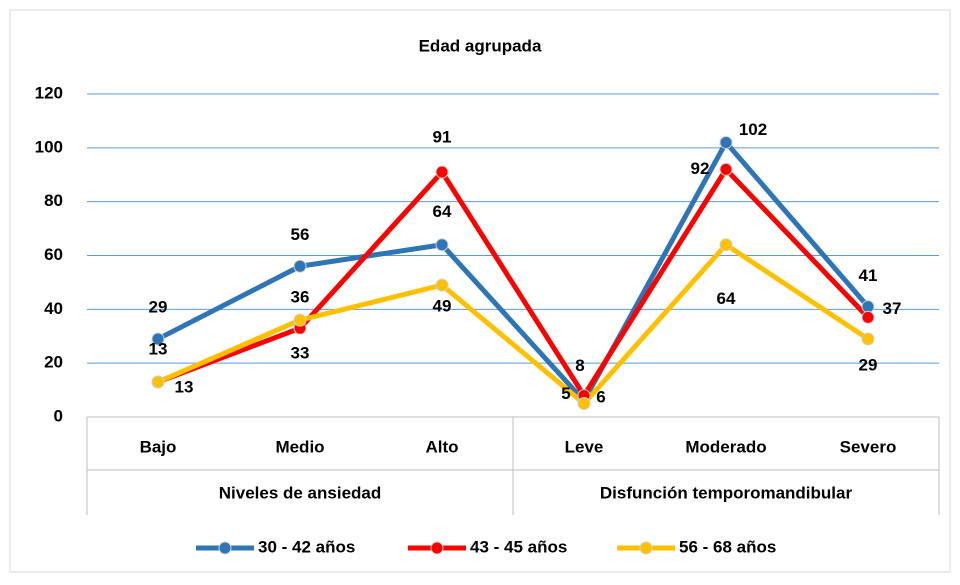 The width and height of the screenshot is (960, 585). I want to click on x-tick-label: Bajo, so click(158, 446).